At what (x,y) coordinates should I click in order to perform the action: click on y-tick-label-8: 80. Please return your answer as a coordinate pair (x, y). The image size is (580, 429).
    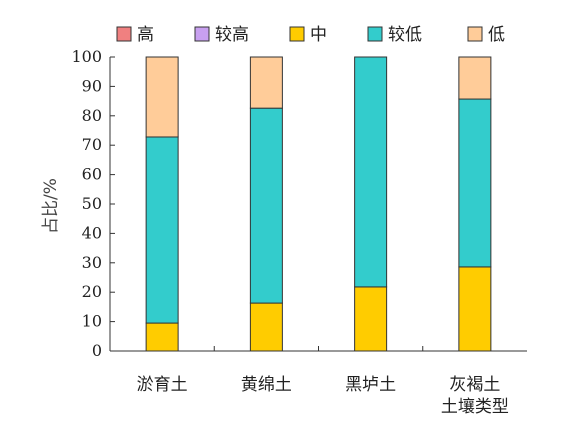
    Looking at the image, I should click on (92, 115).